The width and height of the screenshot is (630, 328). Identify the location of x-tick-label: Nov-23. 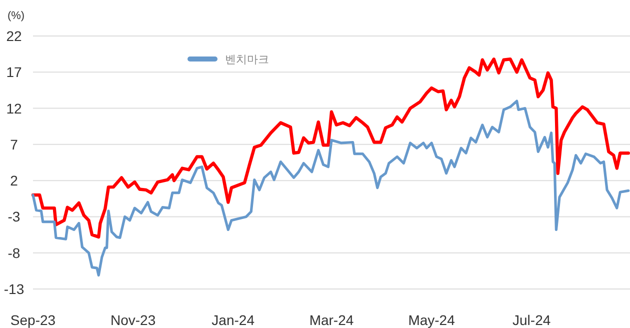
(133, 320).